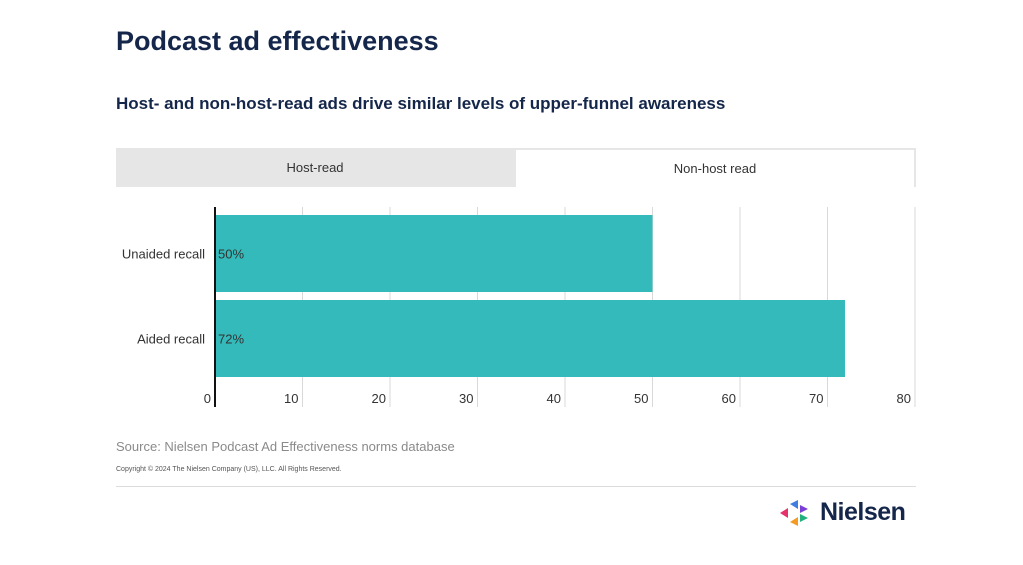 The height and width of the screenshot is (565, 1023). What do you see at coordinates (516, 486) in the screenshot?
I see `footer-divider` at bounding box center [516, 486].